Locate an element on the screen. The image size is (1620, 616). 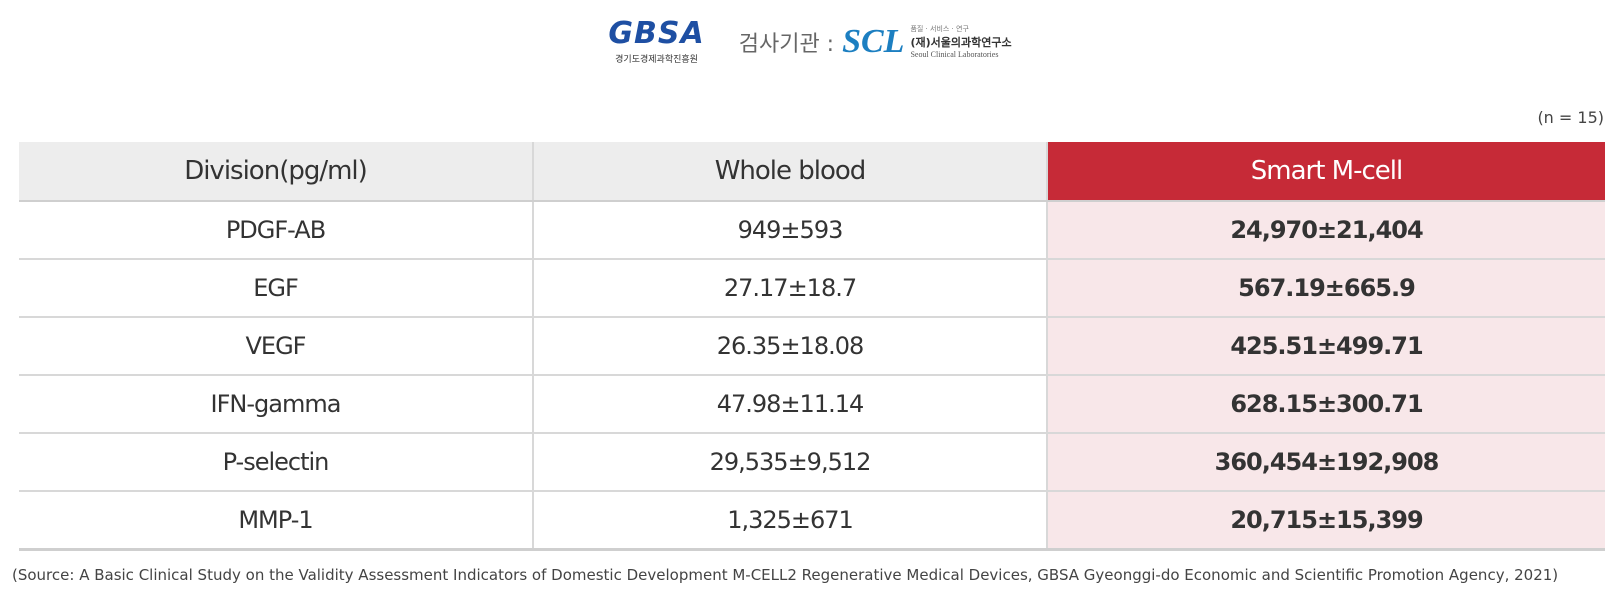
cell-division: EGF is located at coordinates (276, 288).